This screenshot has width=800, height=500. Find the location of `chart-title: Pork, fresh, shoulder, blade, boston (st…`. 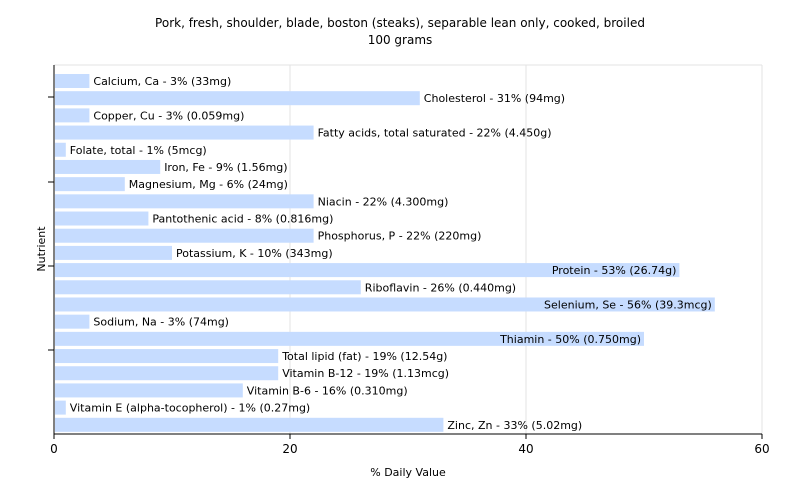

chart-title: Pork, fresh, shoulder, blade, boston (st… is located at coordinates (400, 23).